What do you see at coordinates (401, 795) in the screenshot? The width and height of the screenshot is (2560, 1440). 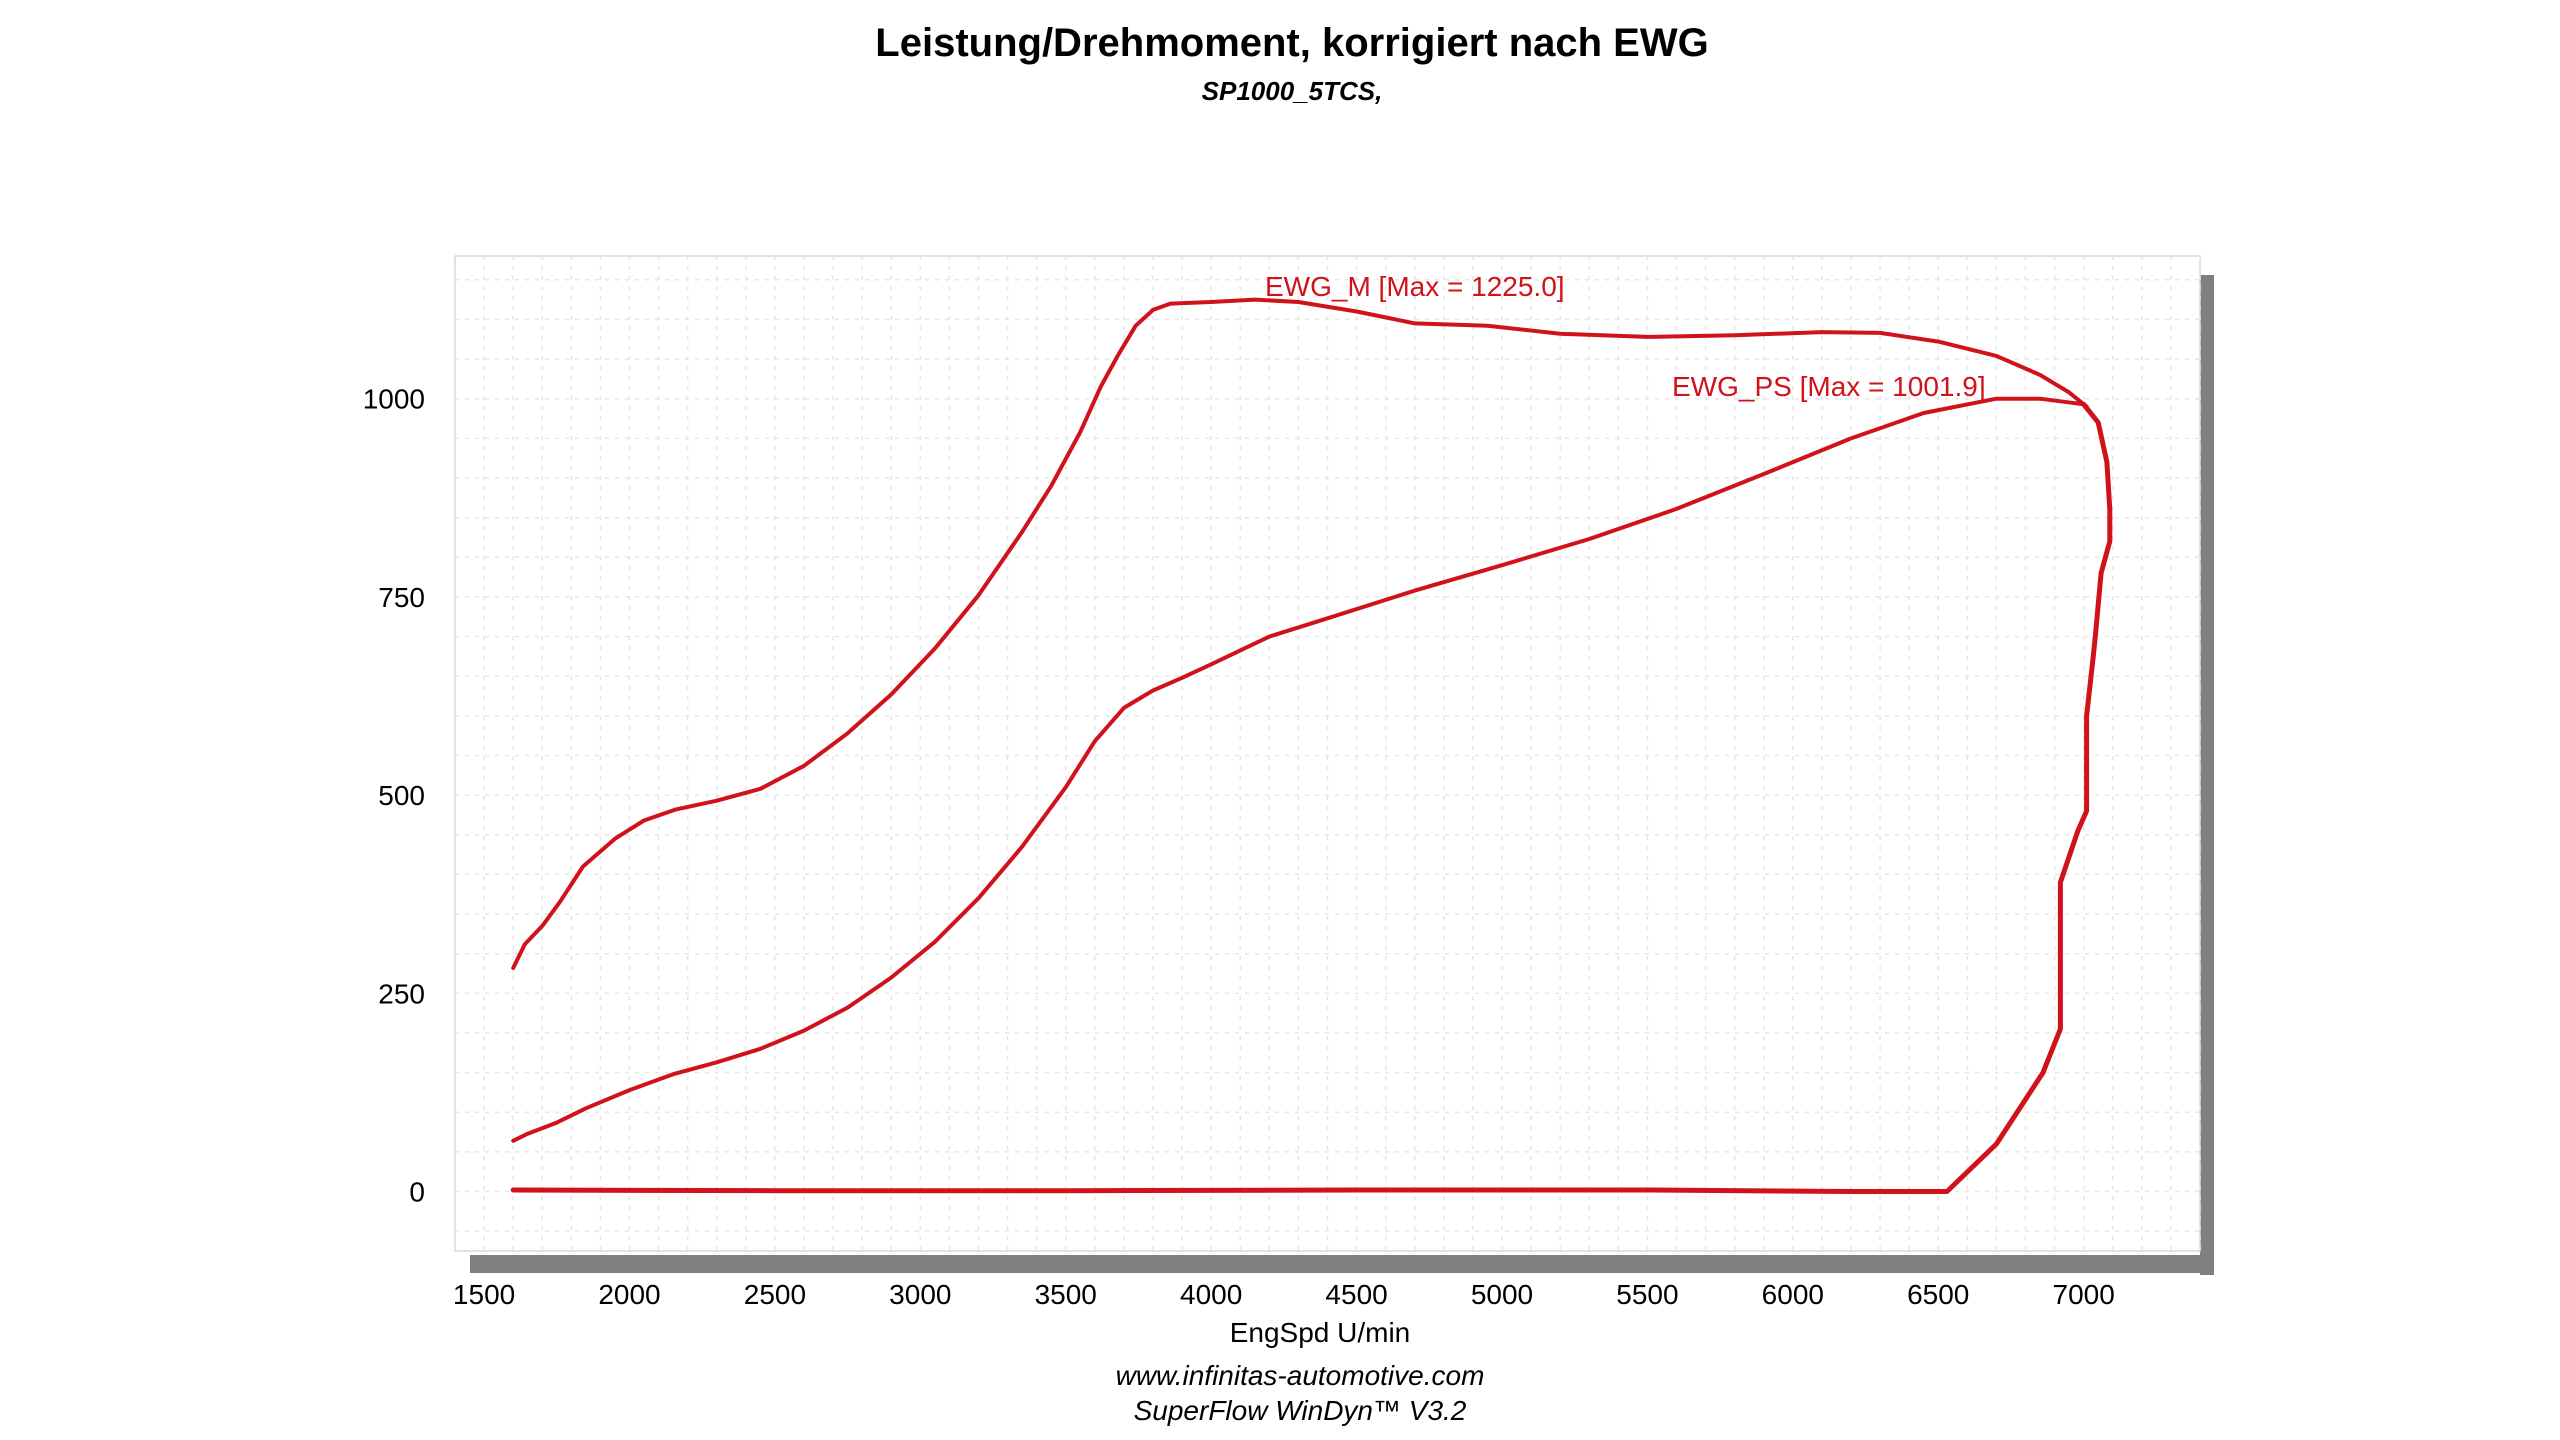 I see `y-tick-label: 500` at bounding box center [401, 795].